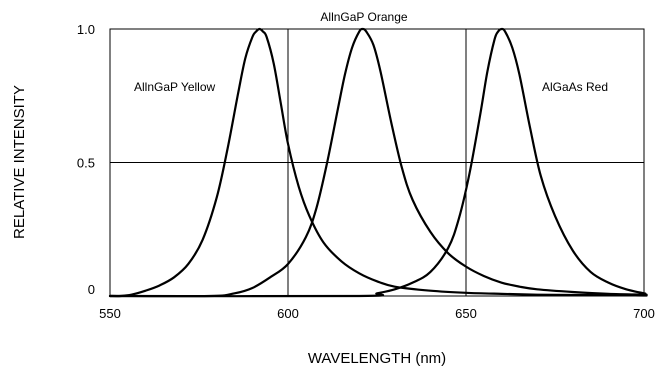  What do you see at coordinates (86, 29) in the screenshot?
I see `y-tick-label: 1.0` at bounding box center [86, 29].